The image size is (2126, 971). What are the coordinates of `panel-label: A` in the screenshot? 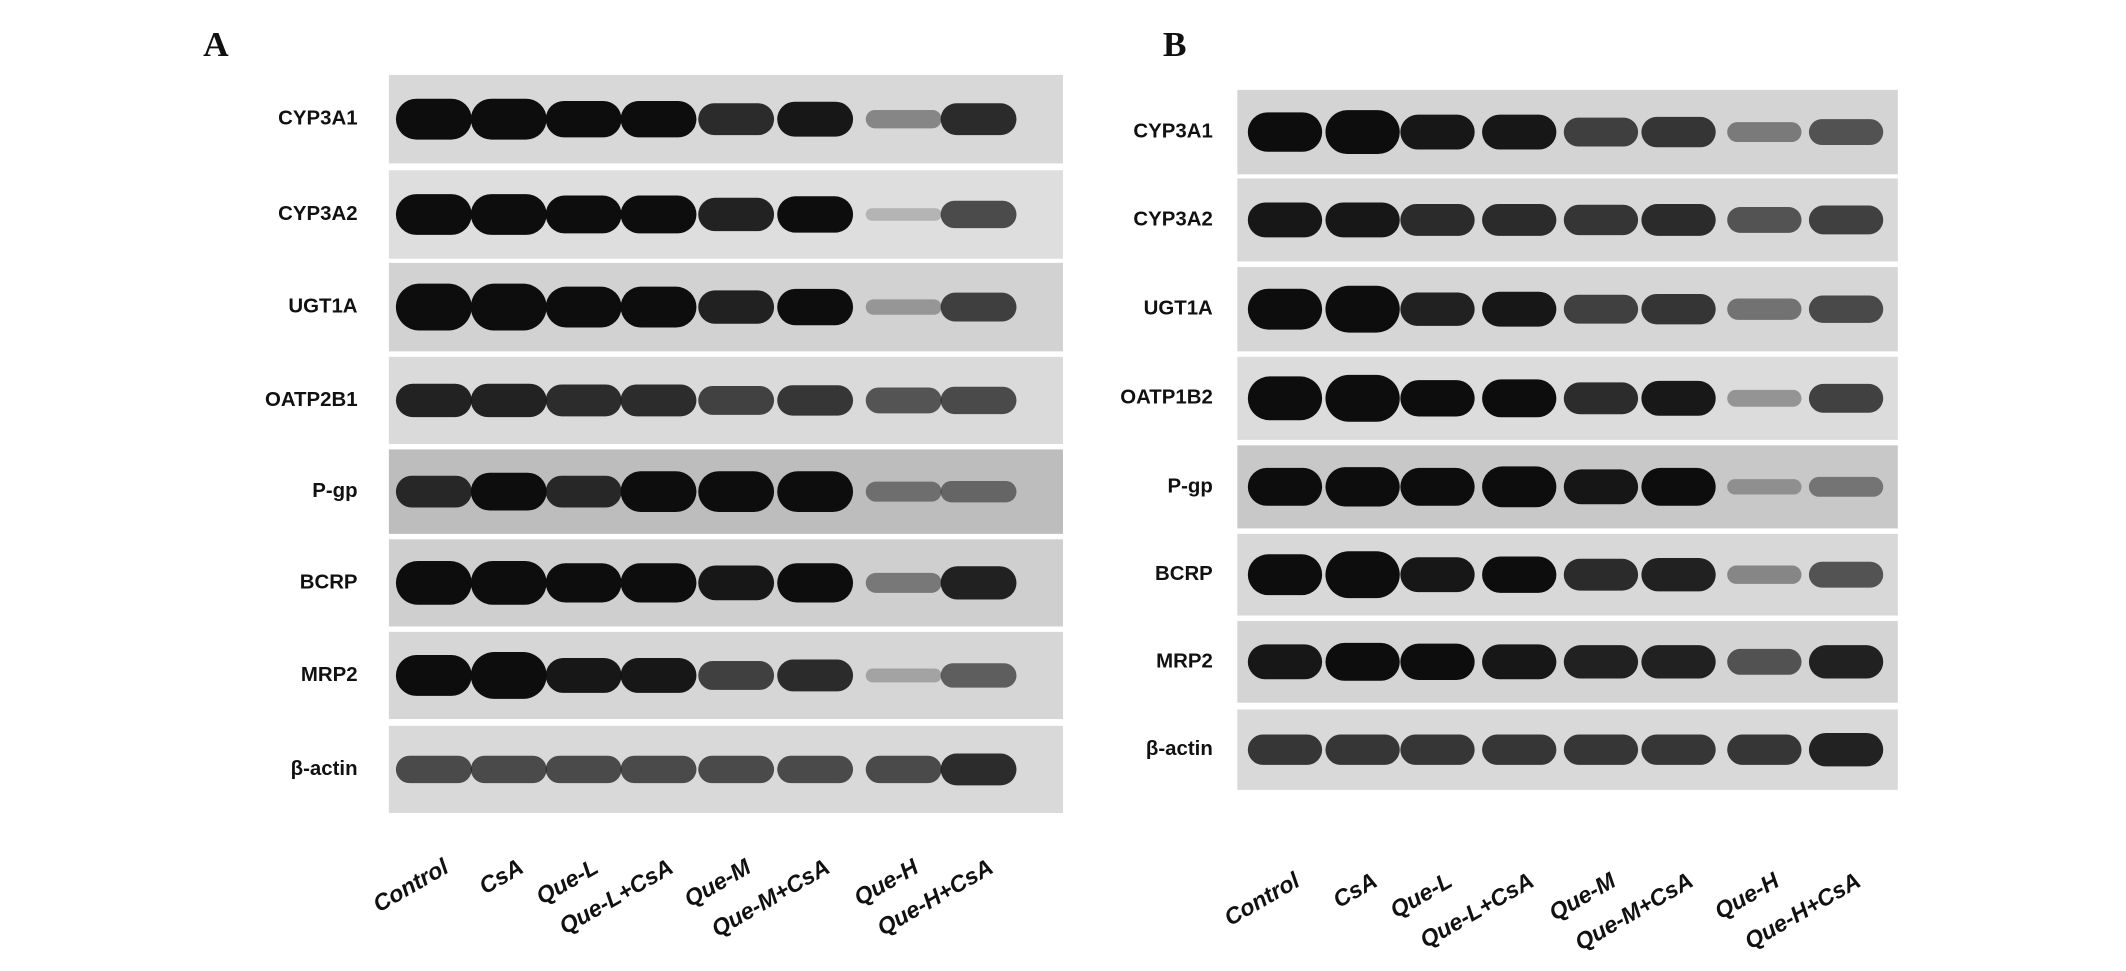 It's located at (216, 44).